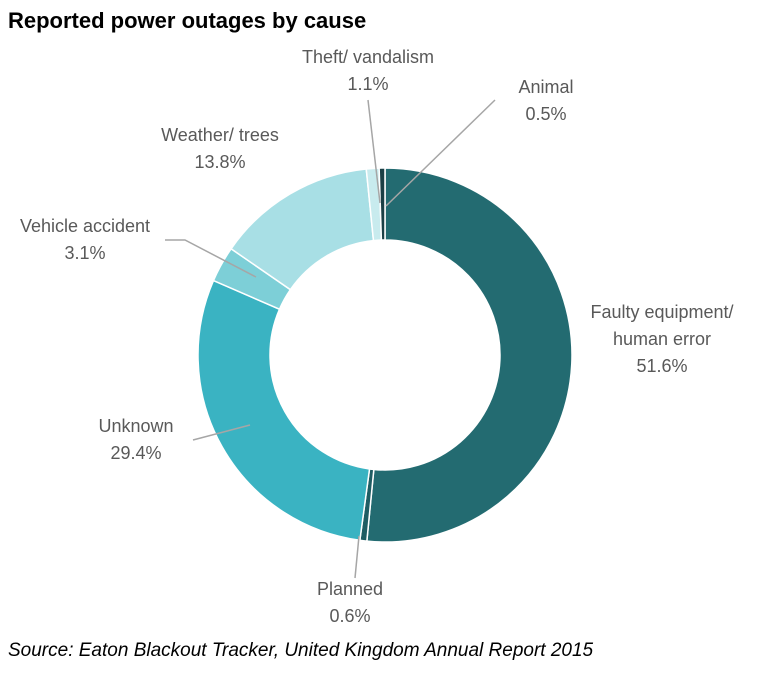 Image resolution: width=758 pixels, height=684 pixels. Describe the element at coordinates (350, 603) in the screenshot. I see `slice-label: Planned 0.6%` at that location.